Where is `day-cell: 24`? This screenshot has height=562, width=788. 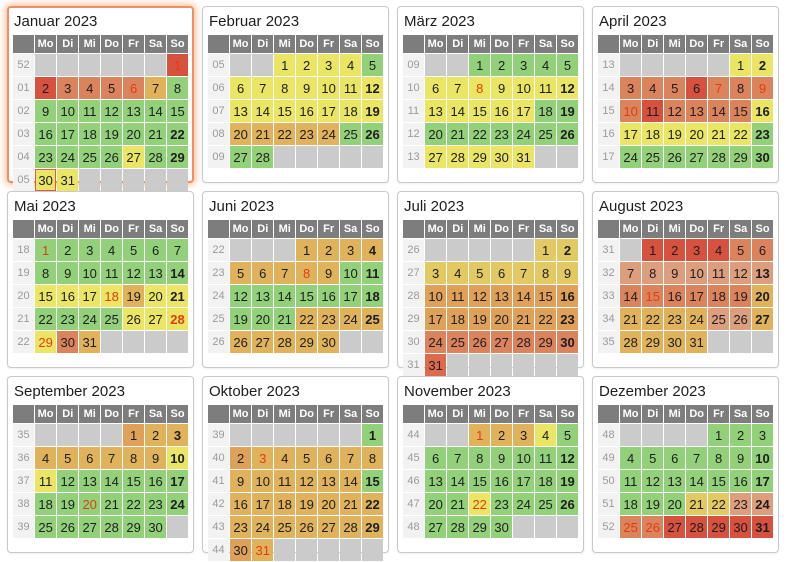 day-cell: 24 is located at coordinates (524, 504).